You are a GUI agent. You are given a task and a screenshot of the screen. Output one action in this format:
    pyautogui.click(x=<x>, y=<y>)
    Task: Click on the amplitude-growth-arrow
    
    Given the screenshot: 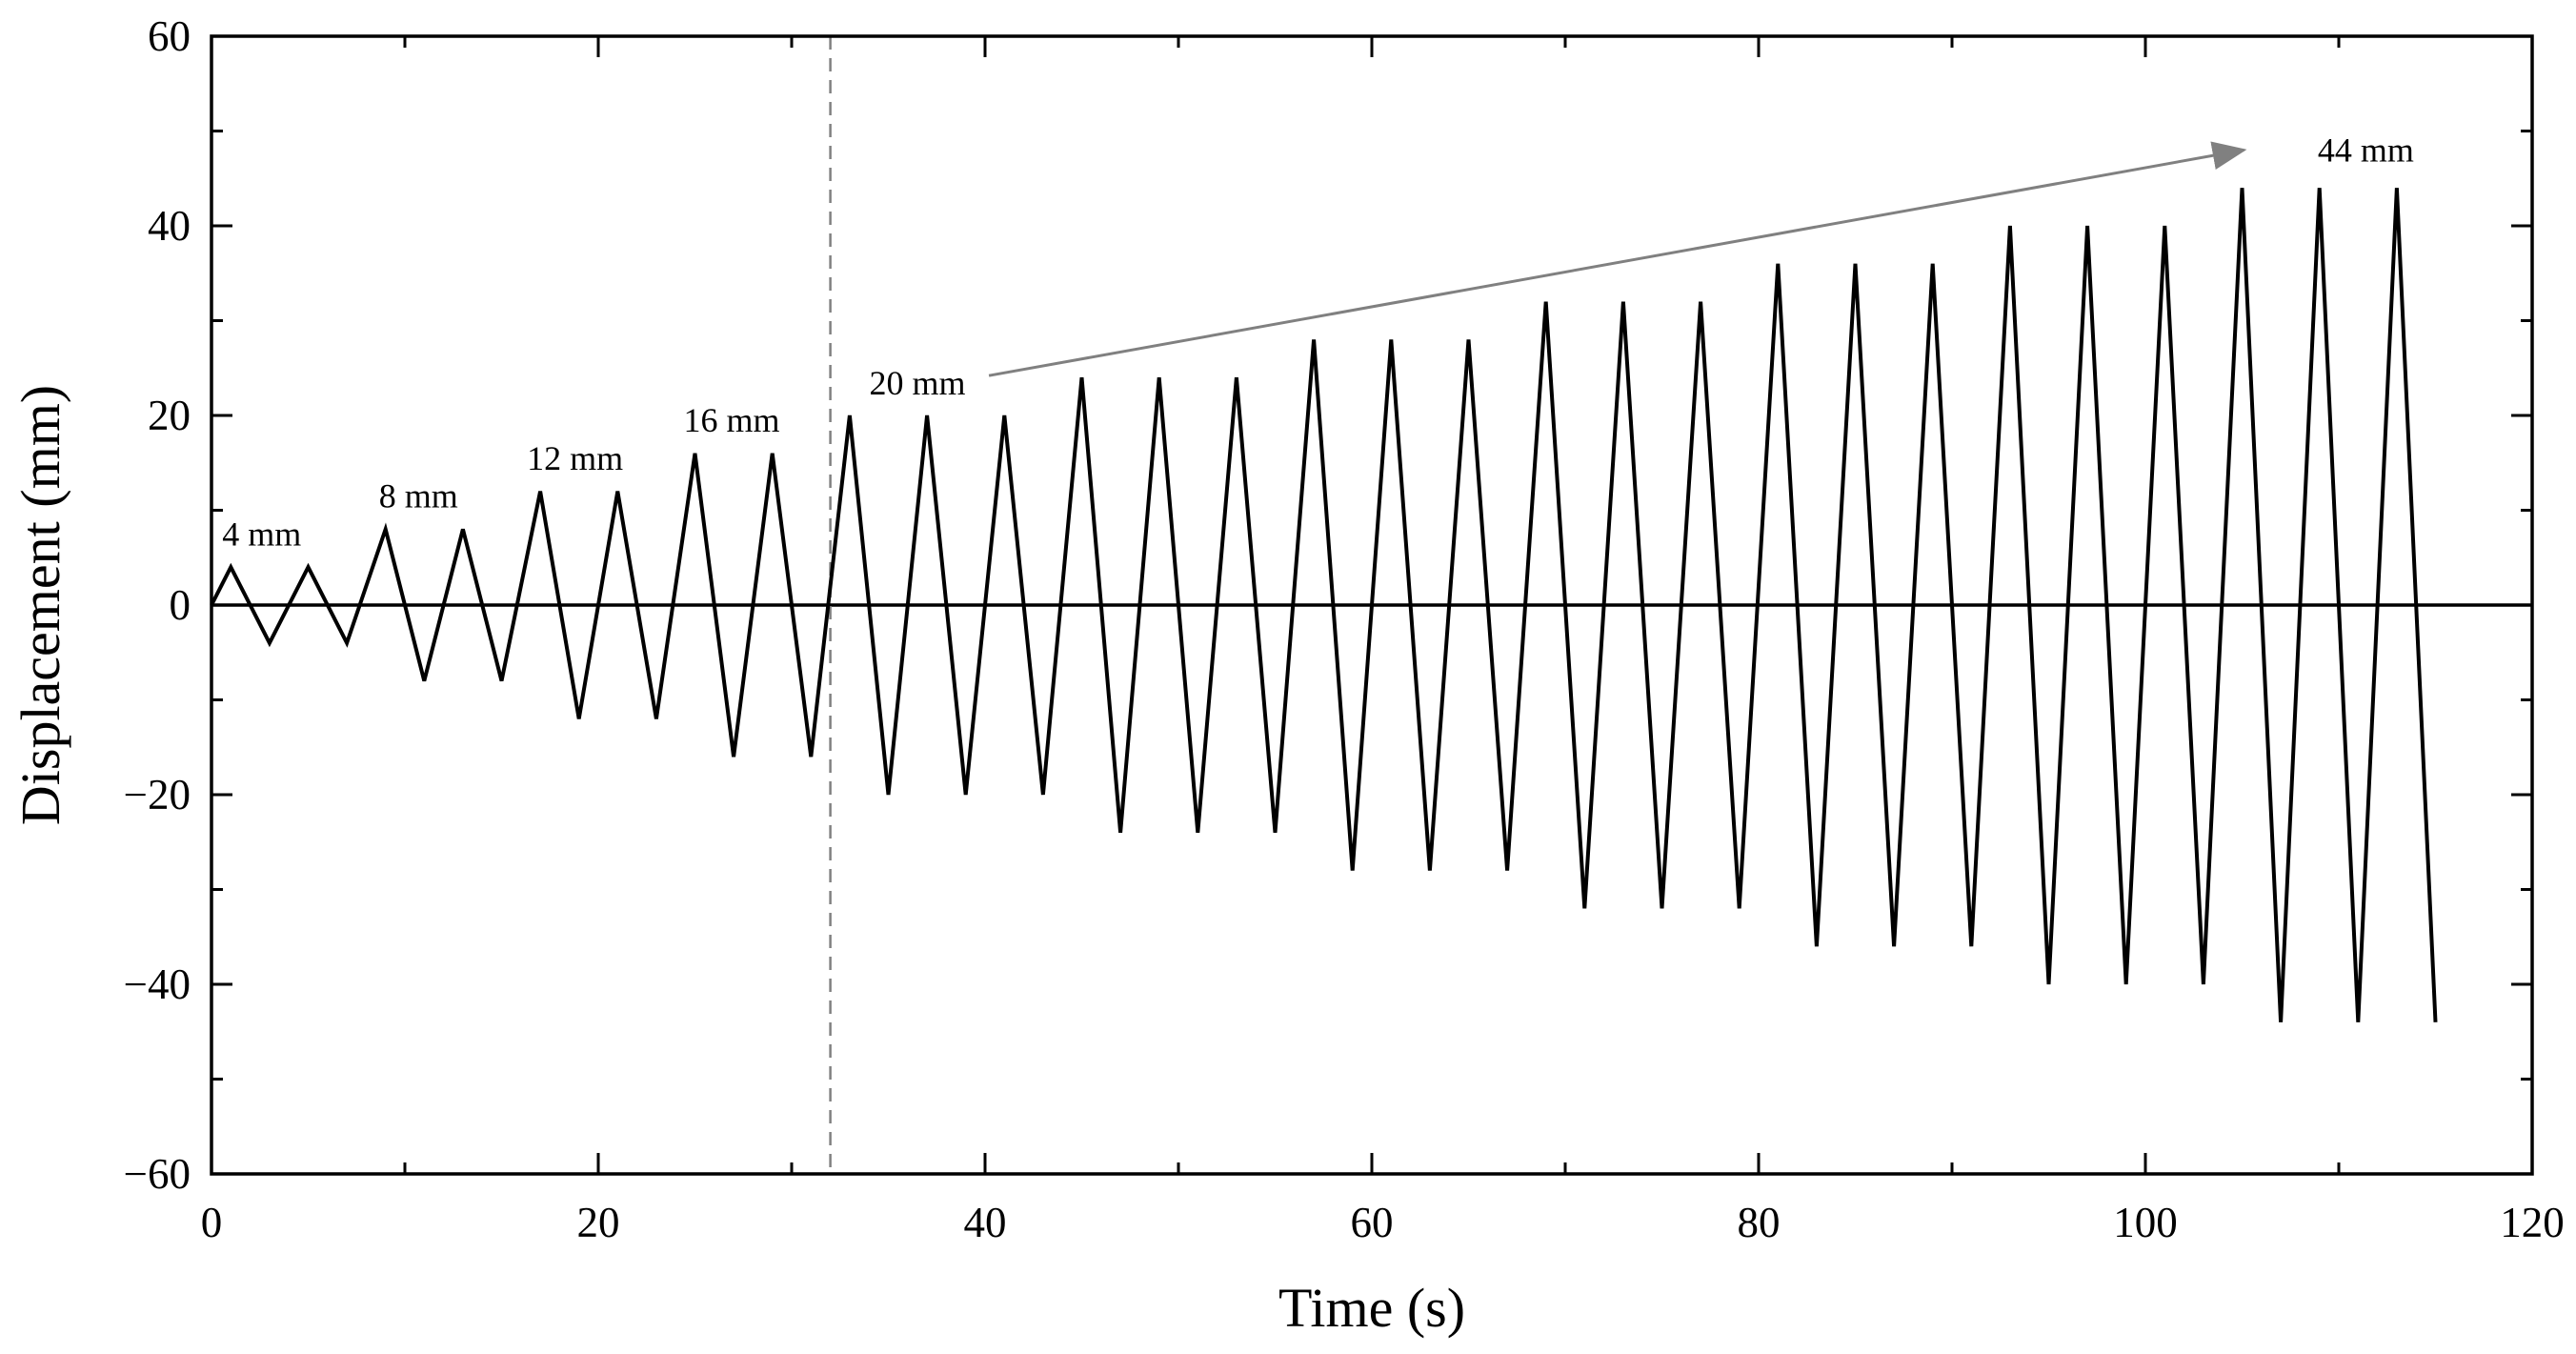 What is the action you would take?
    pyautogui.click(x=1617, y=259)
    